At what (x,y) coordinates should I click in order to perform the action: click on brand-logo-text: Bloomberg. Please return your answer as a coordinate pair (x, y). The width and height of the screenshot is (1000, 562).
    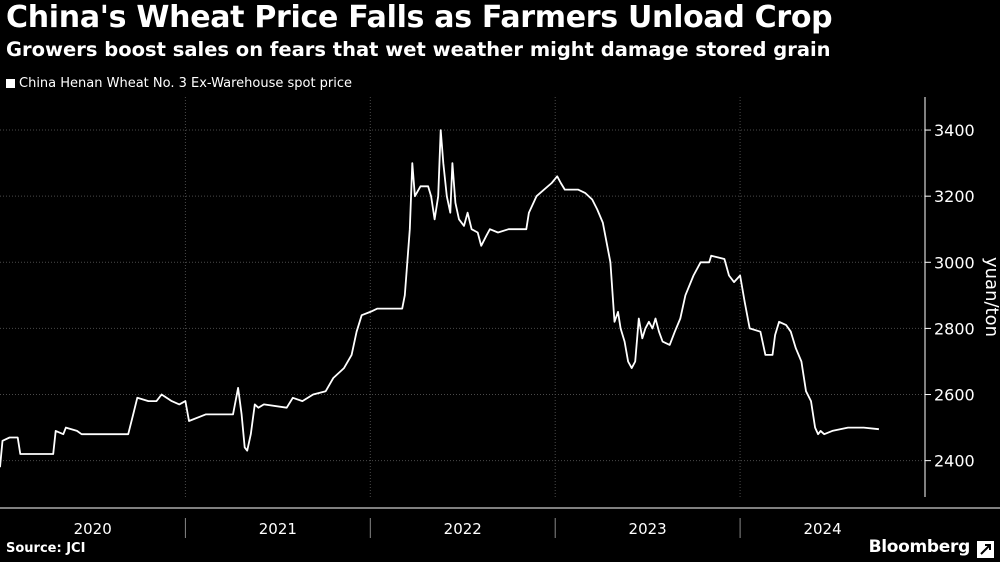
    Looking at the image, I should click on (919, 547).